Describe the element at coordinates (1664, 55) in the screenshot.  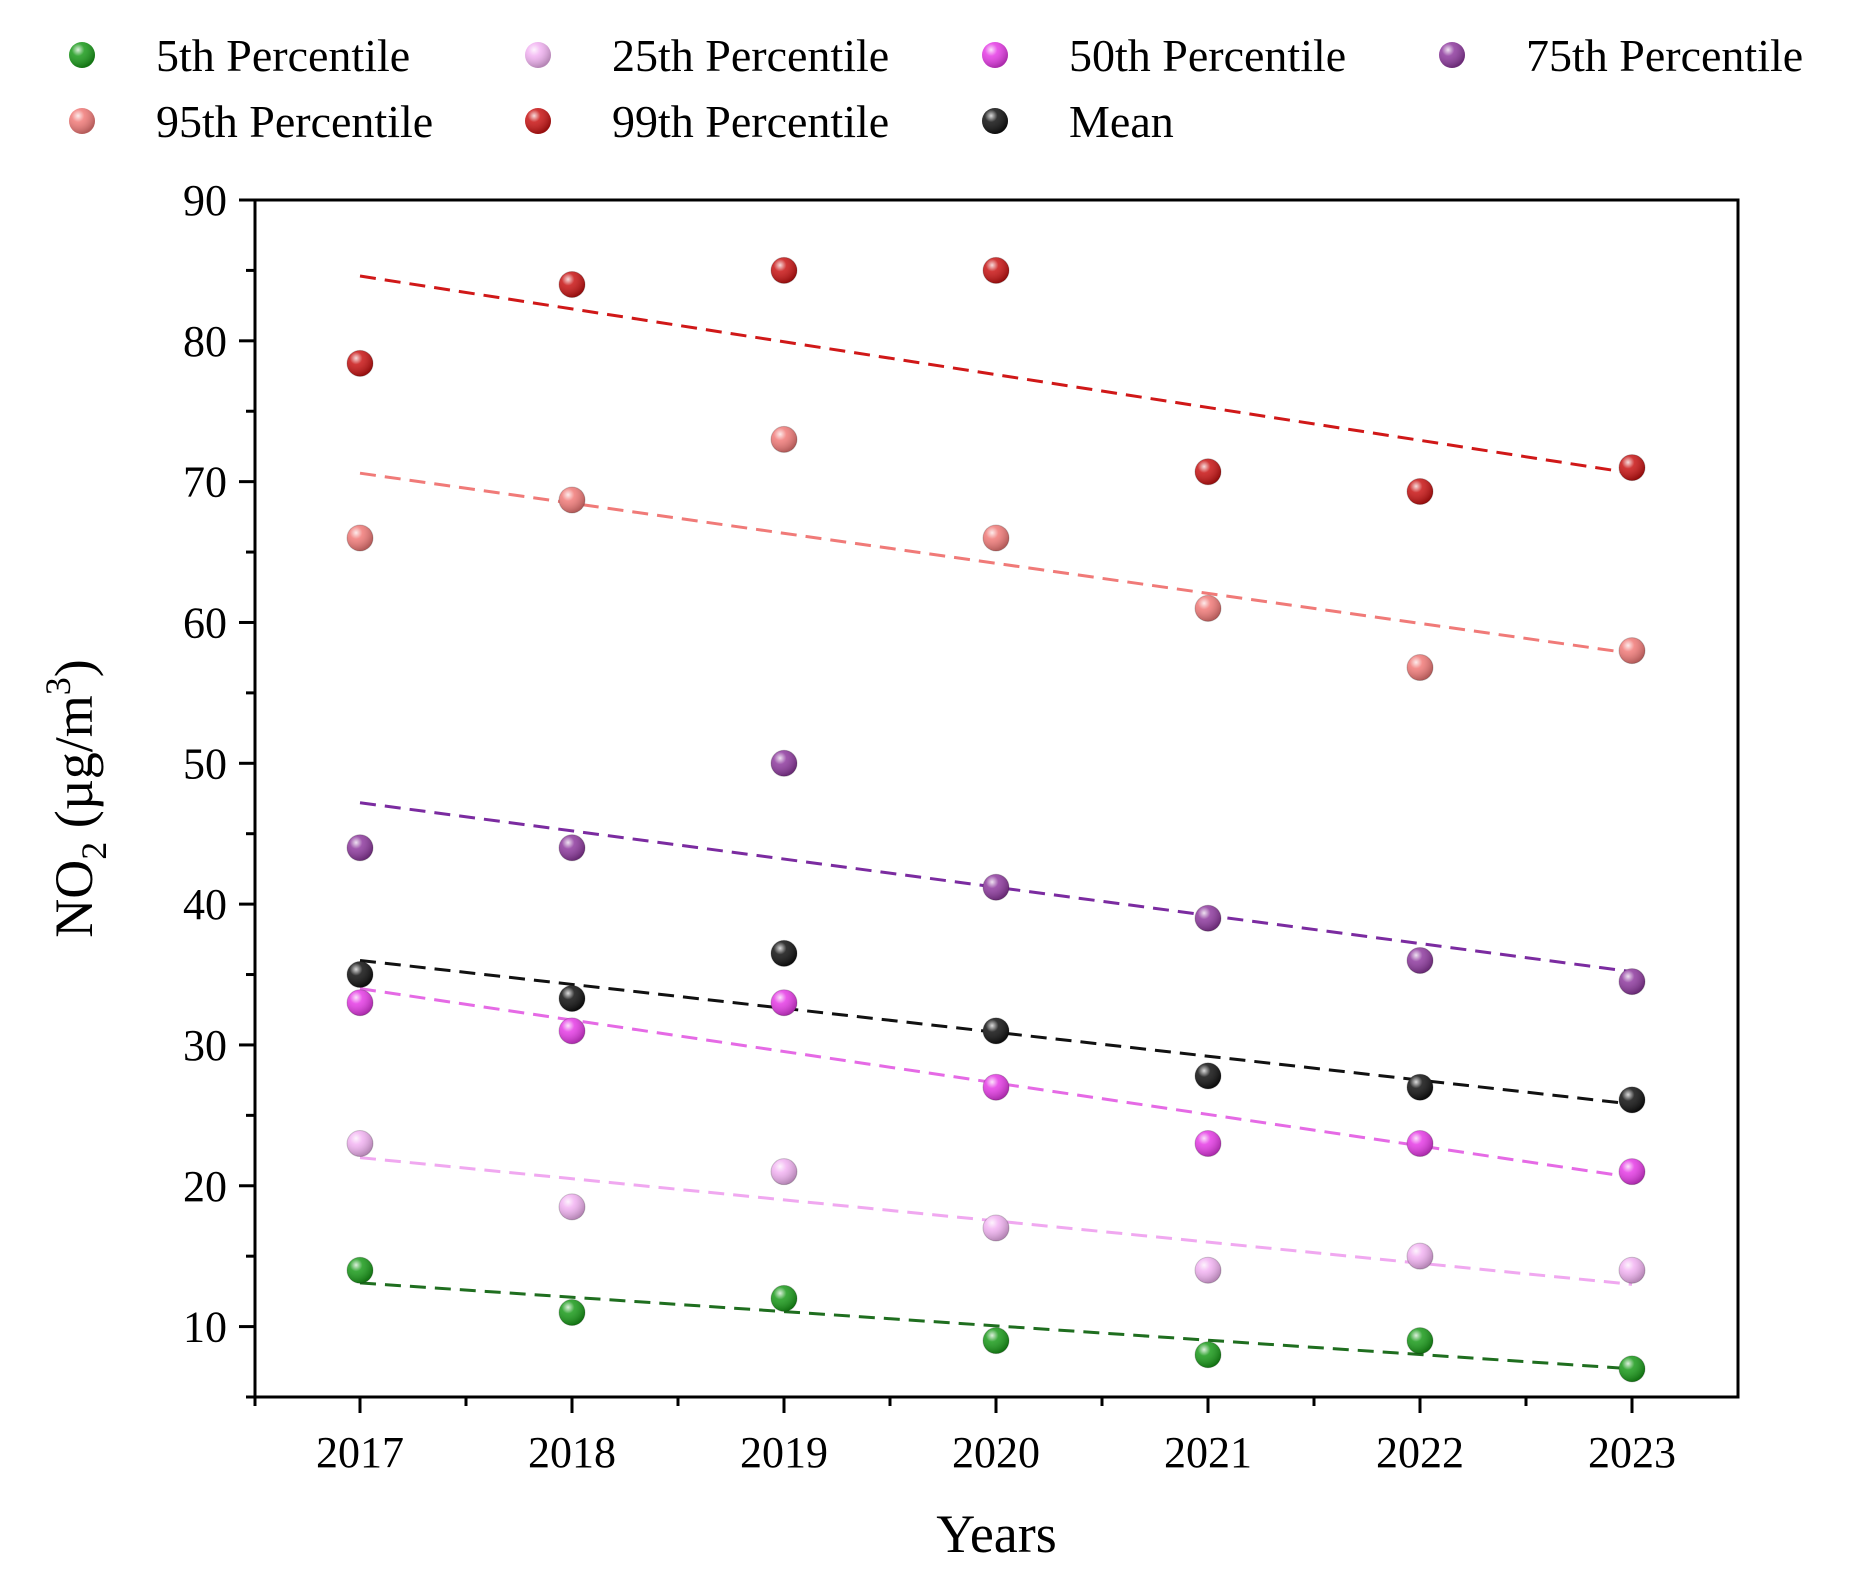
I see `legend-label: 75th Percentile` at that location.